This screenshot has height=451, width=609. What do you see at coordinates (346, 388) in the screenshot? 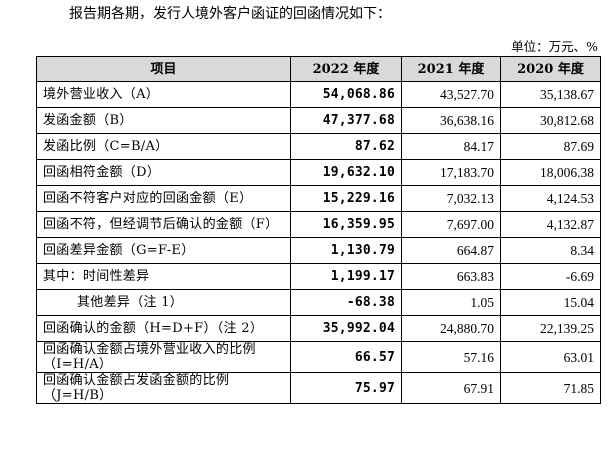
I see `cell-2022: 75.97` at bounding box center [346, 388].